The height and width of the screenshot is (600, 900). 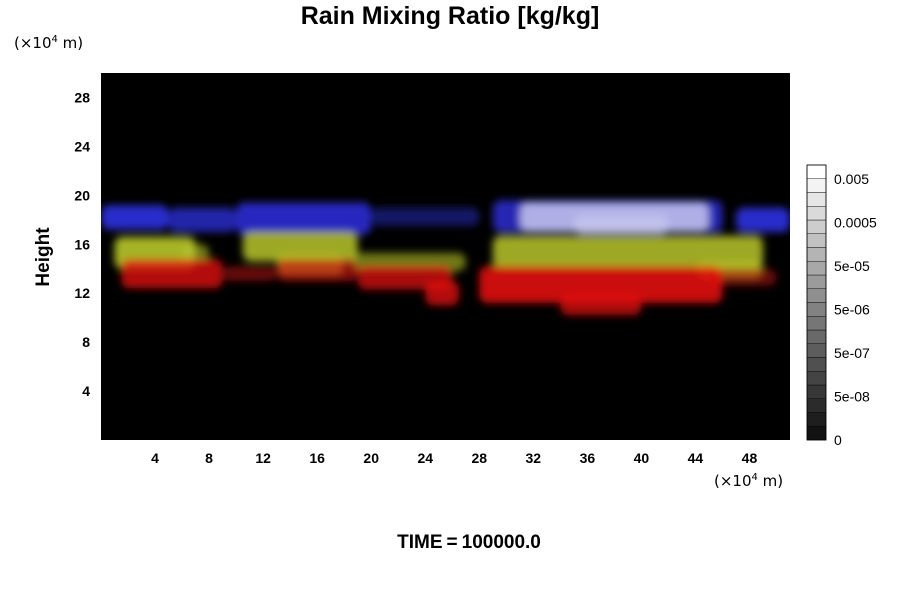 I want to click on colorbar-tick-label: 5e-08, so click(x=852, y=397).